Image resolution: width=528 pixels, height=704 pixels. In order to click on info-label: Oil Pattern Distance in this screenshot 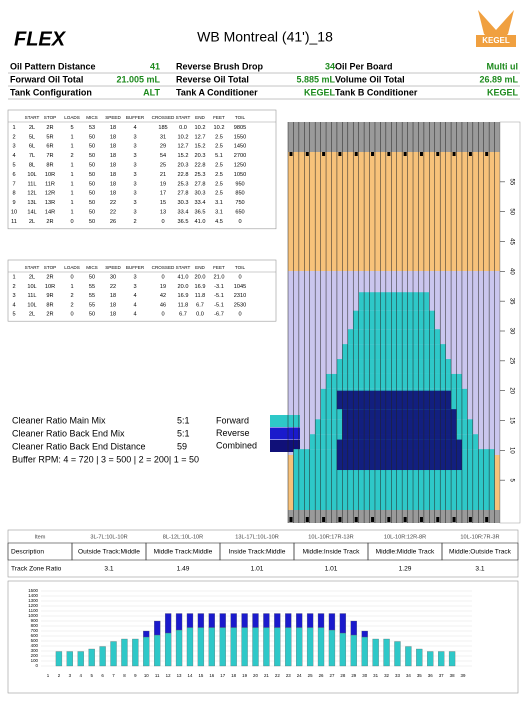, I will do `click(53, 66)`.